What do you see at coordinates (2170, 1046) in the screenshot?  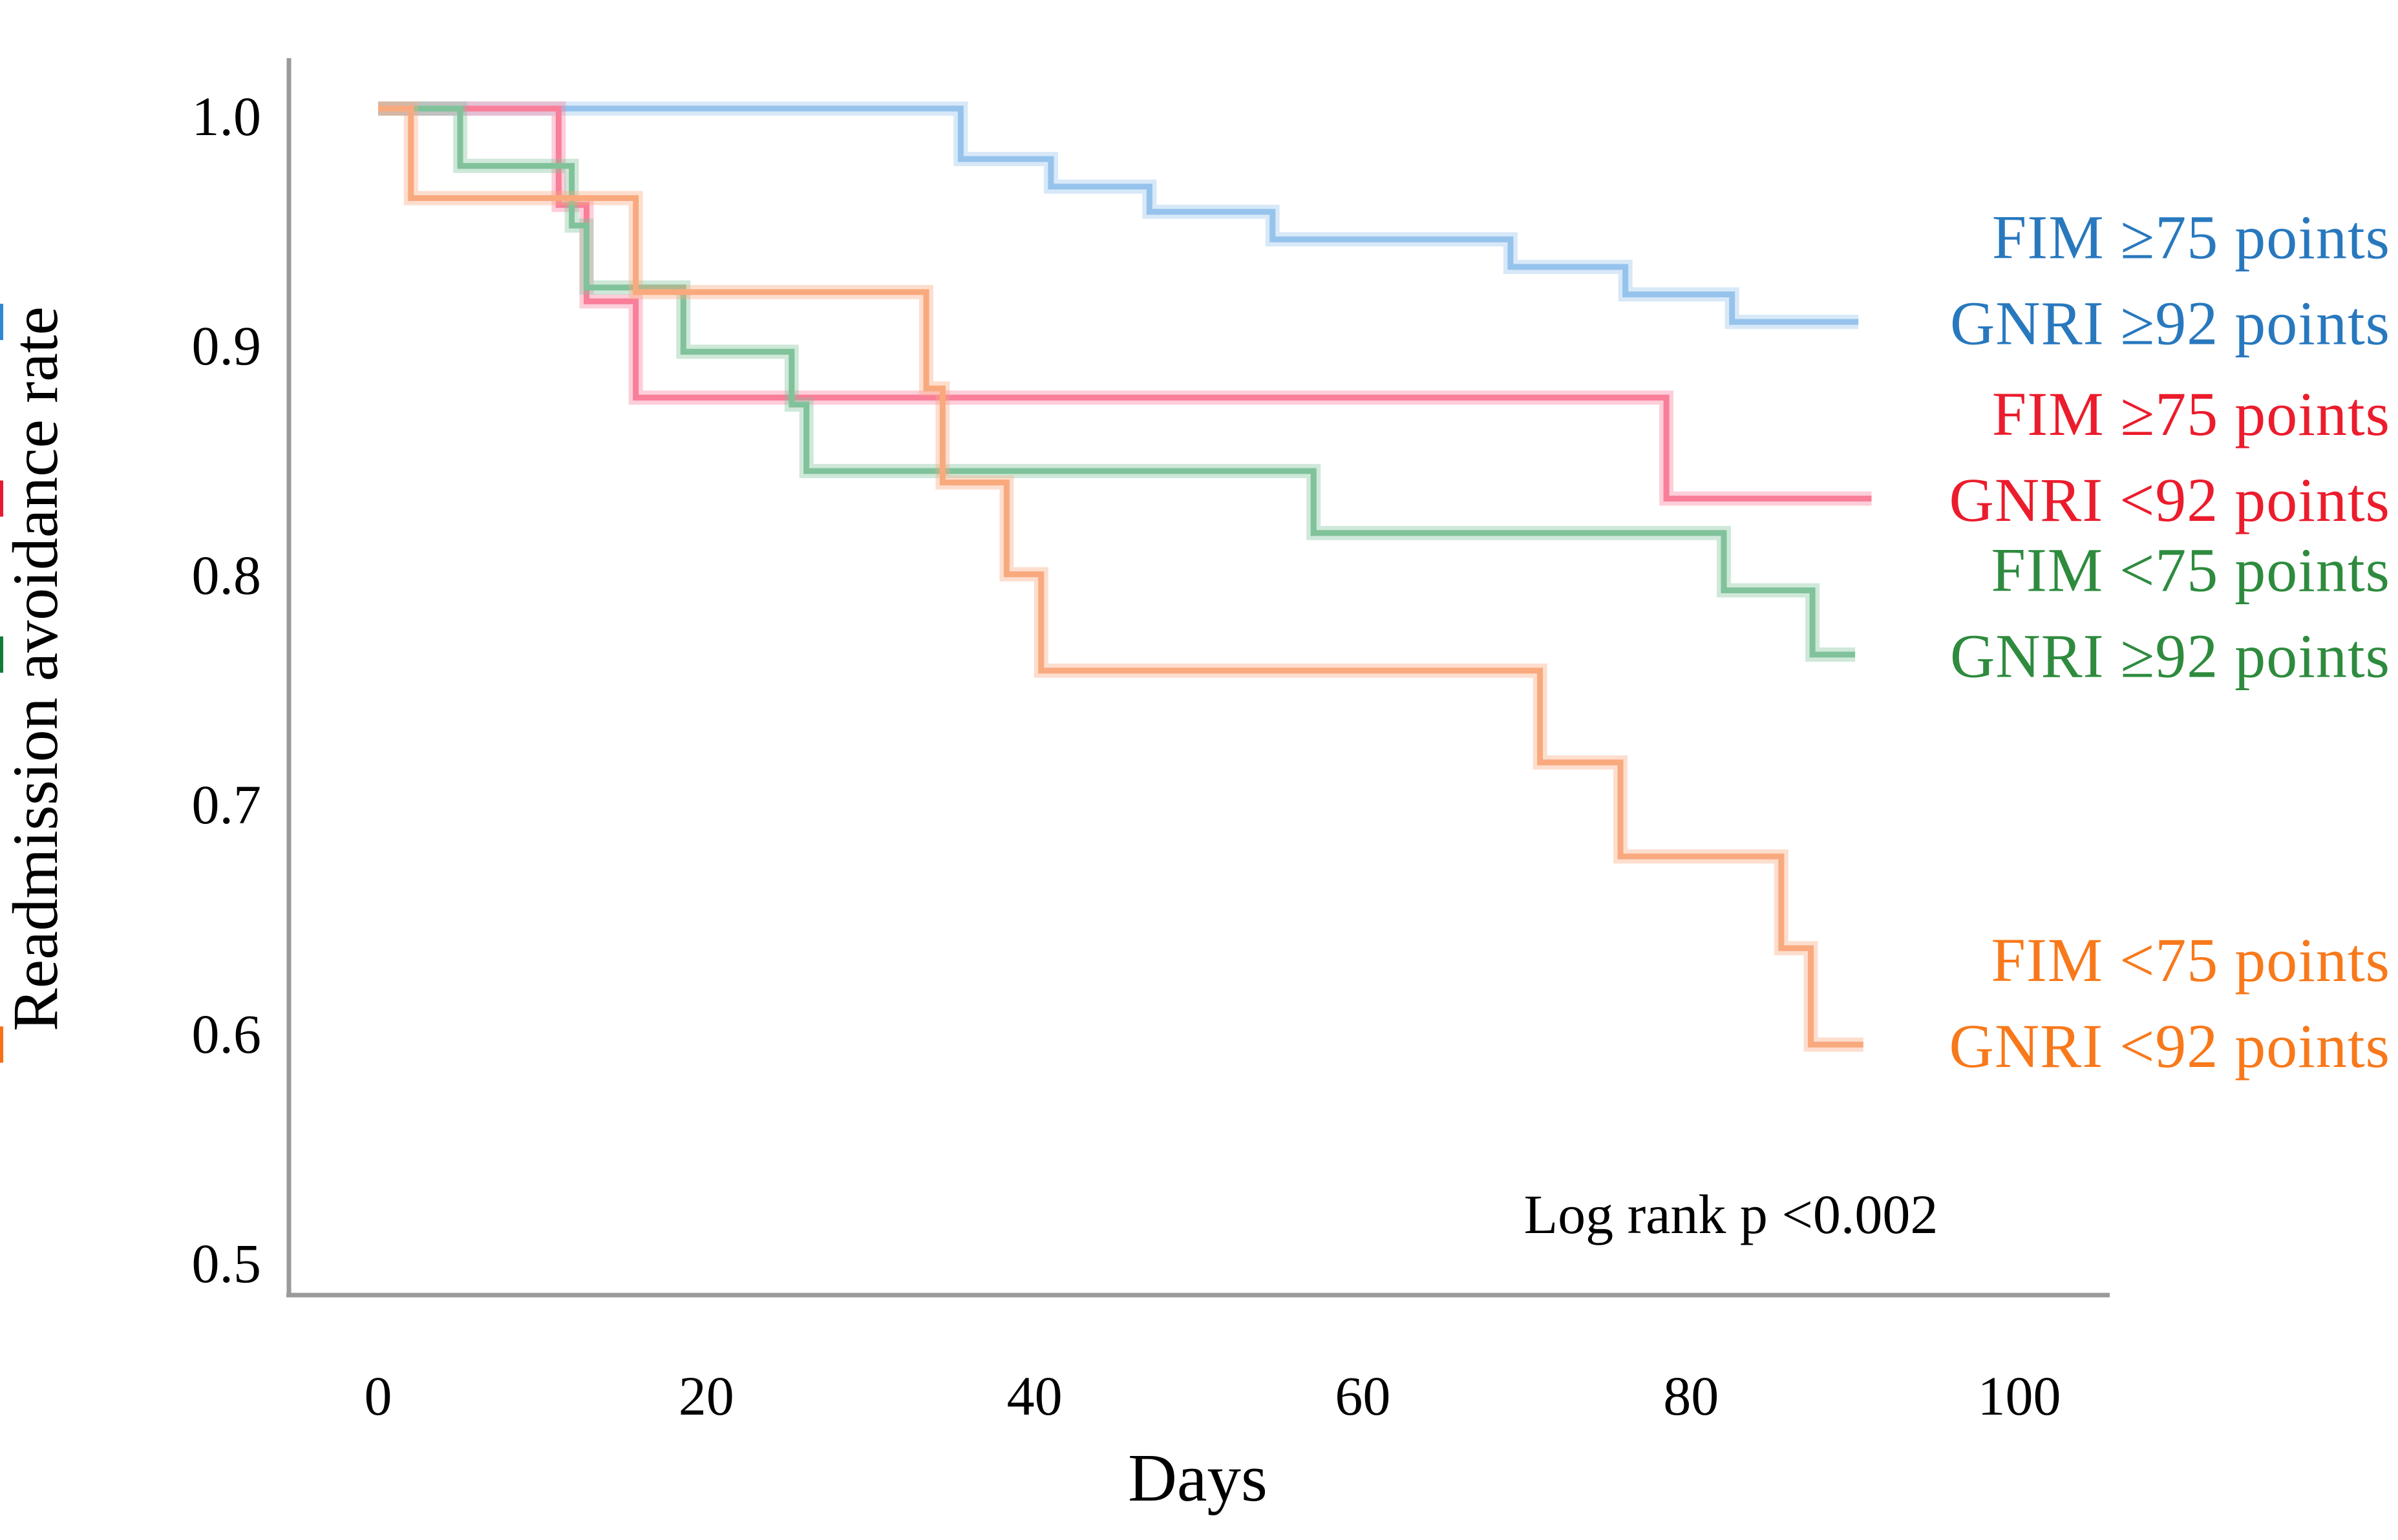 I see `legend-line-fim-lt75-gnri-lt92-2: GNRI <92 points` at bounding box center [2170, 1046].